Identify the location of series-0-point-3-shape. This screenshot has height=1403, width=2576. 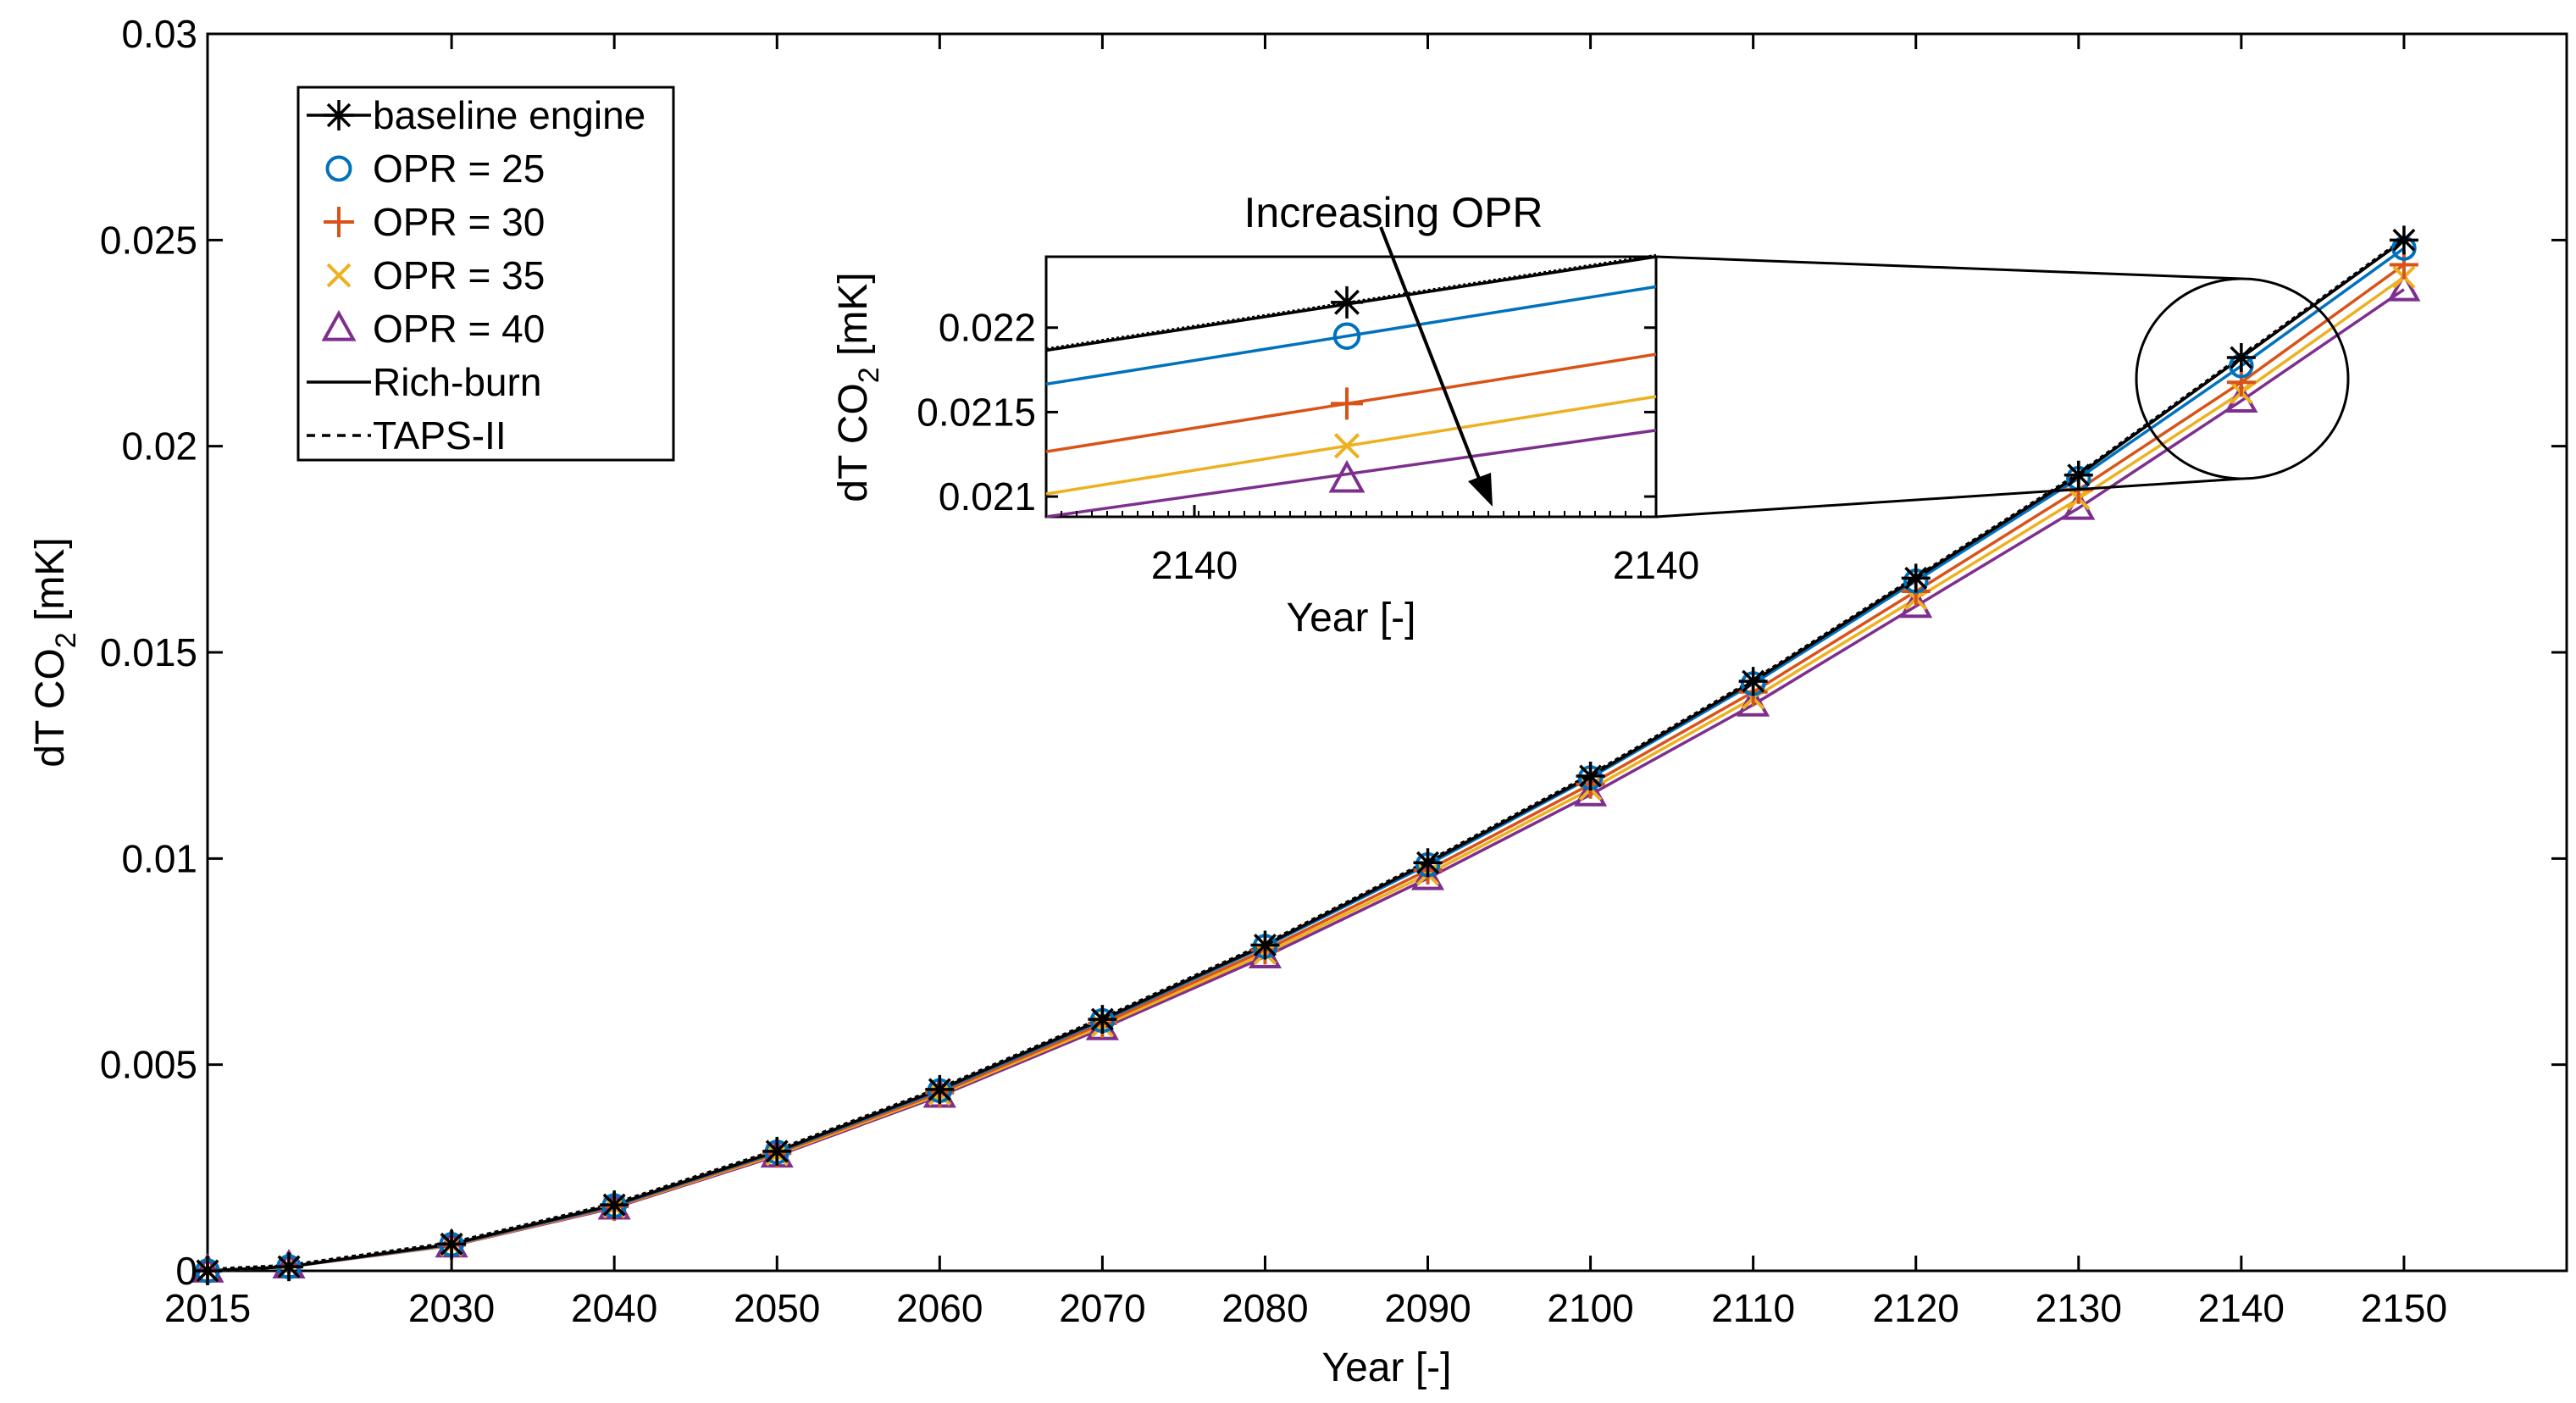
(614, 1205).